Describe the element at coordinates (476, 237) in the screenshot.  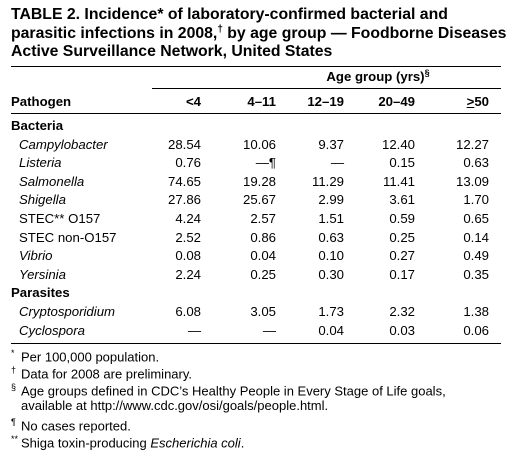
I see `incidence-cell: 0.14` at that location.